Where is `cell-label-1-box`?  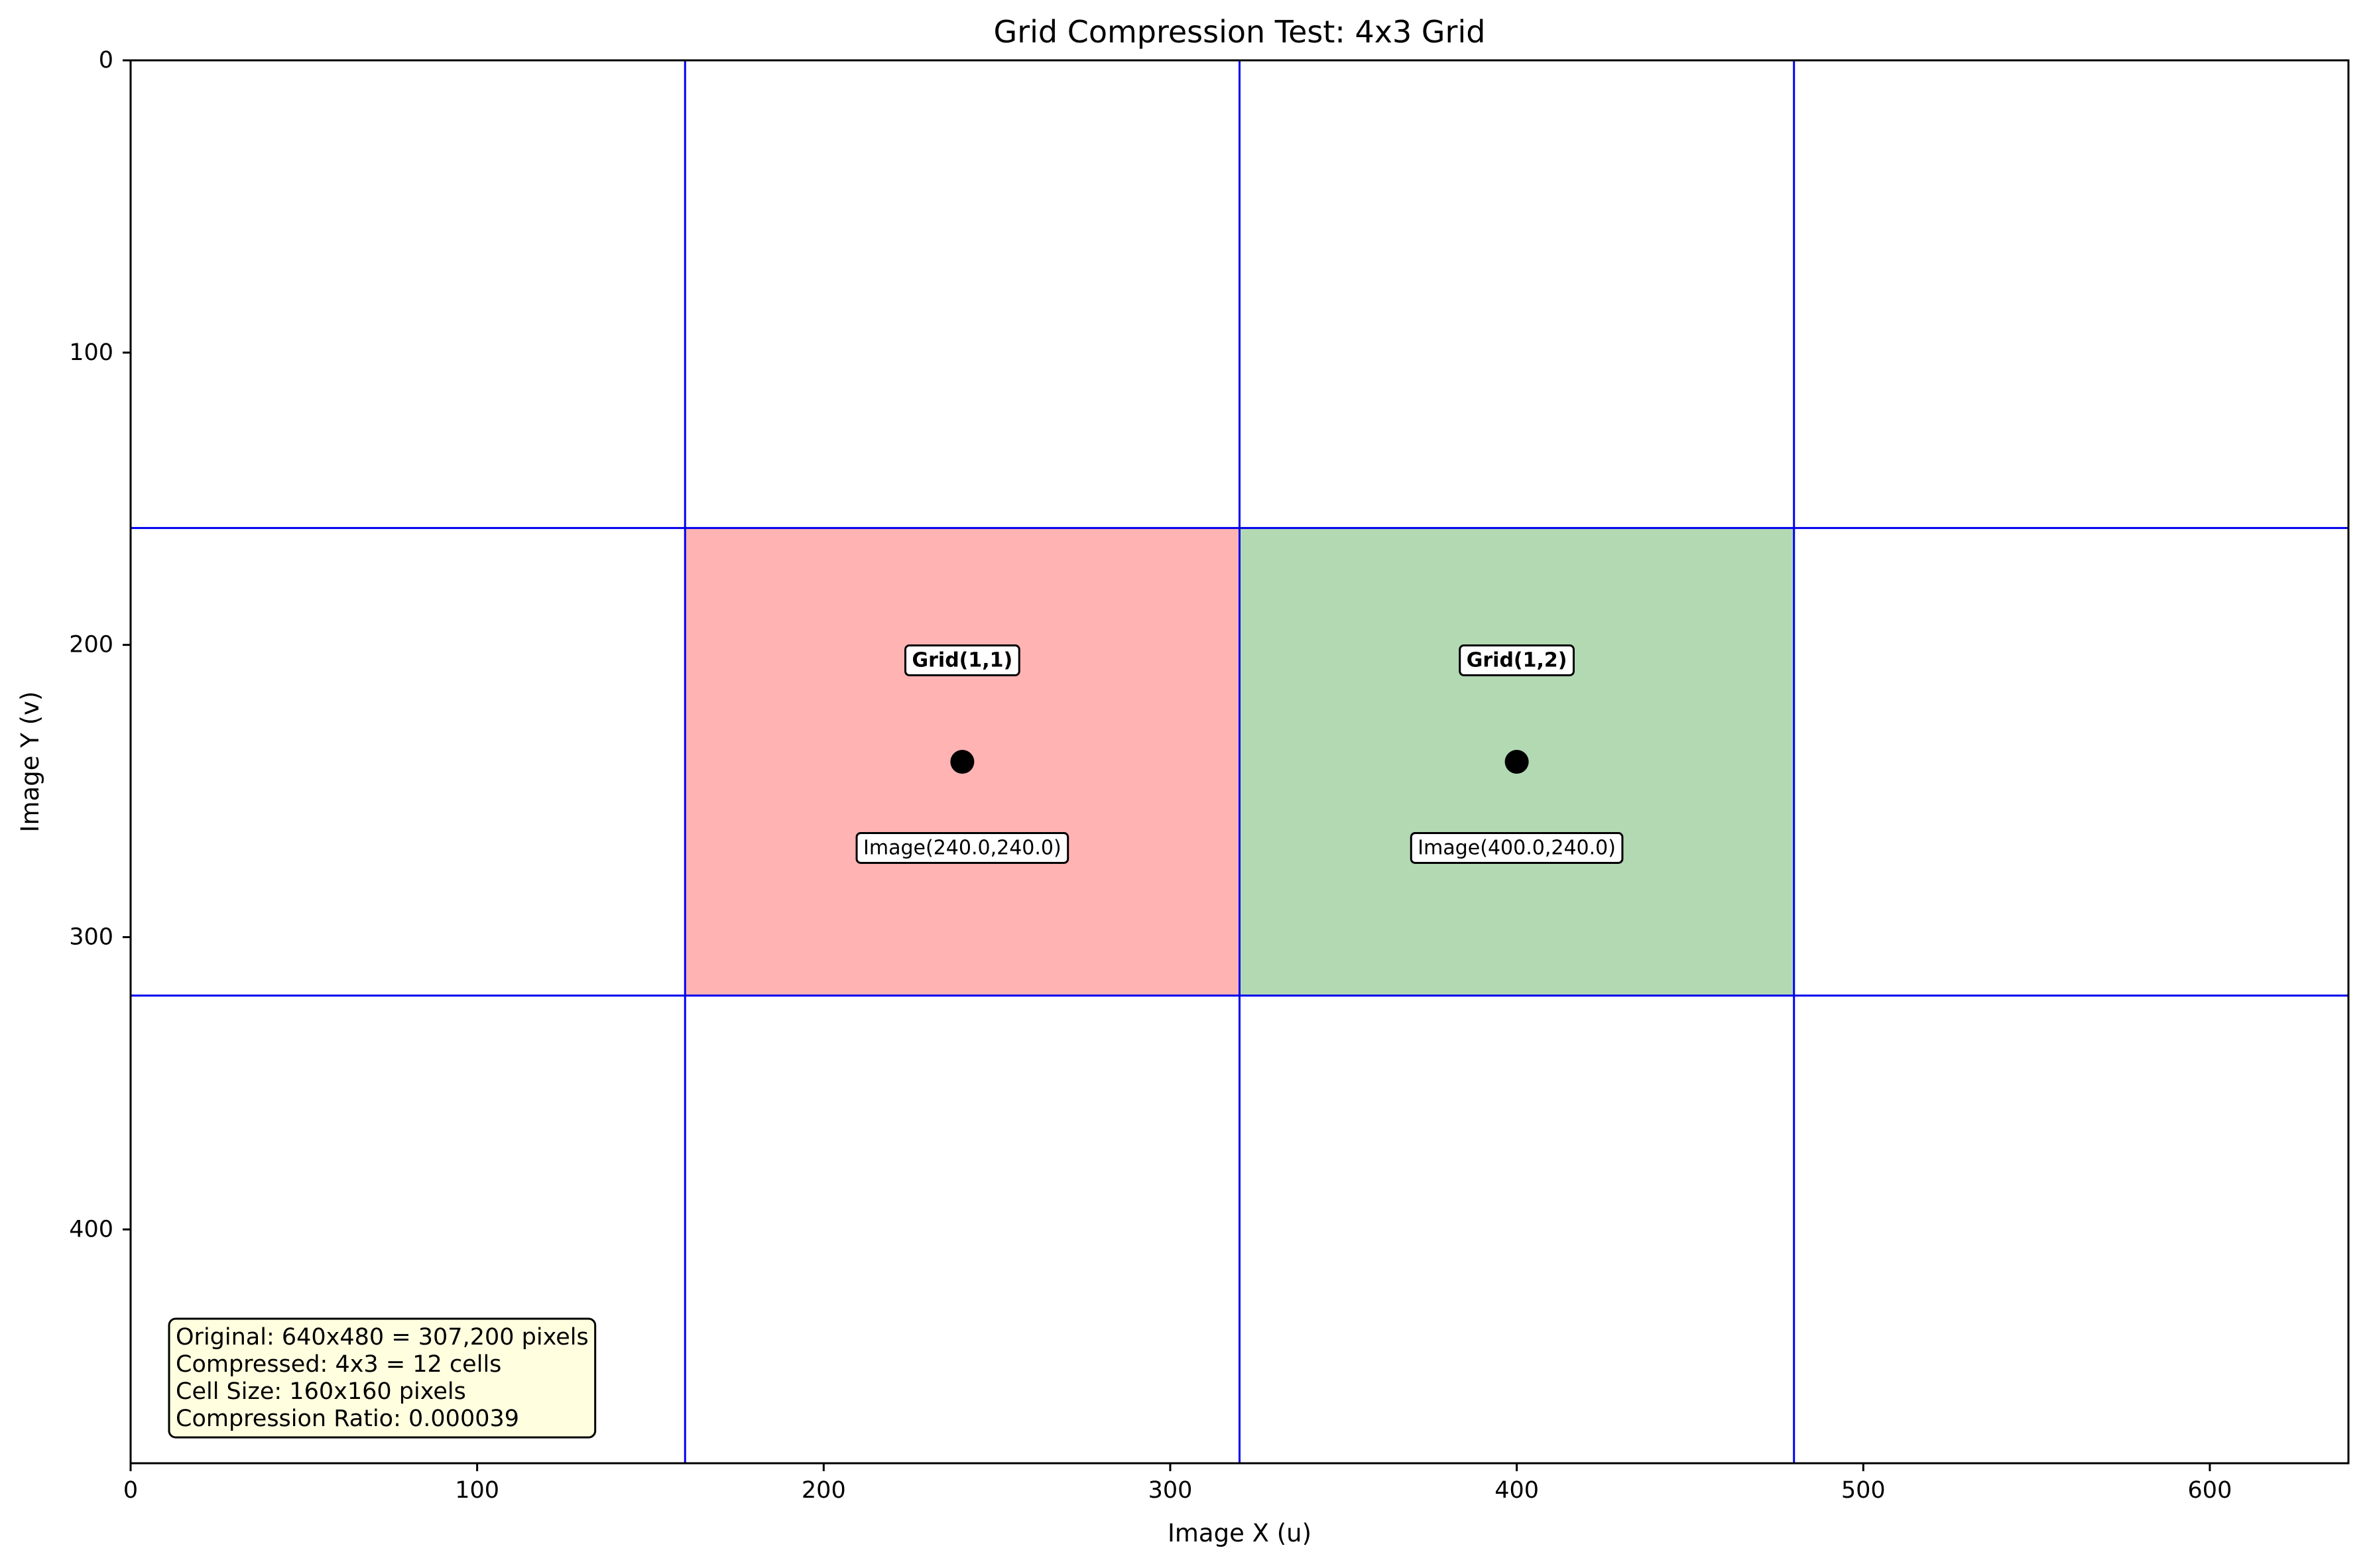
cell-label-1-box is located at coordinates (962, 660).